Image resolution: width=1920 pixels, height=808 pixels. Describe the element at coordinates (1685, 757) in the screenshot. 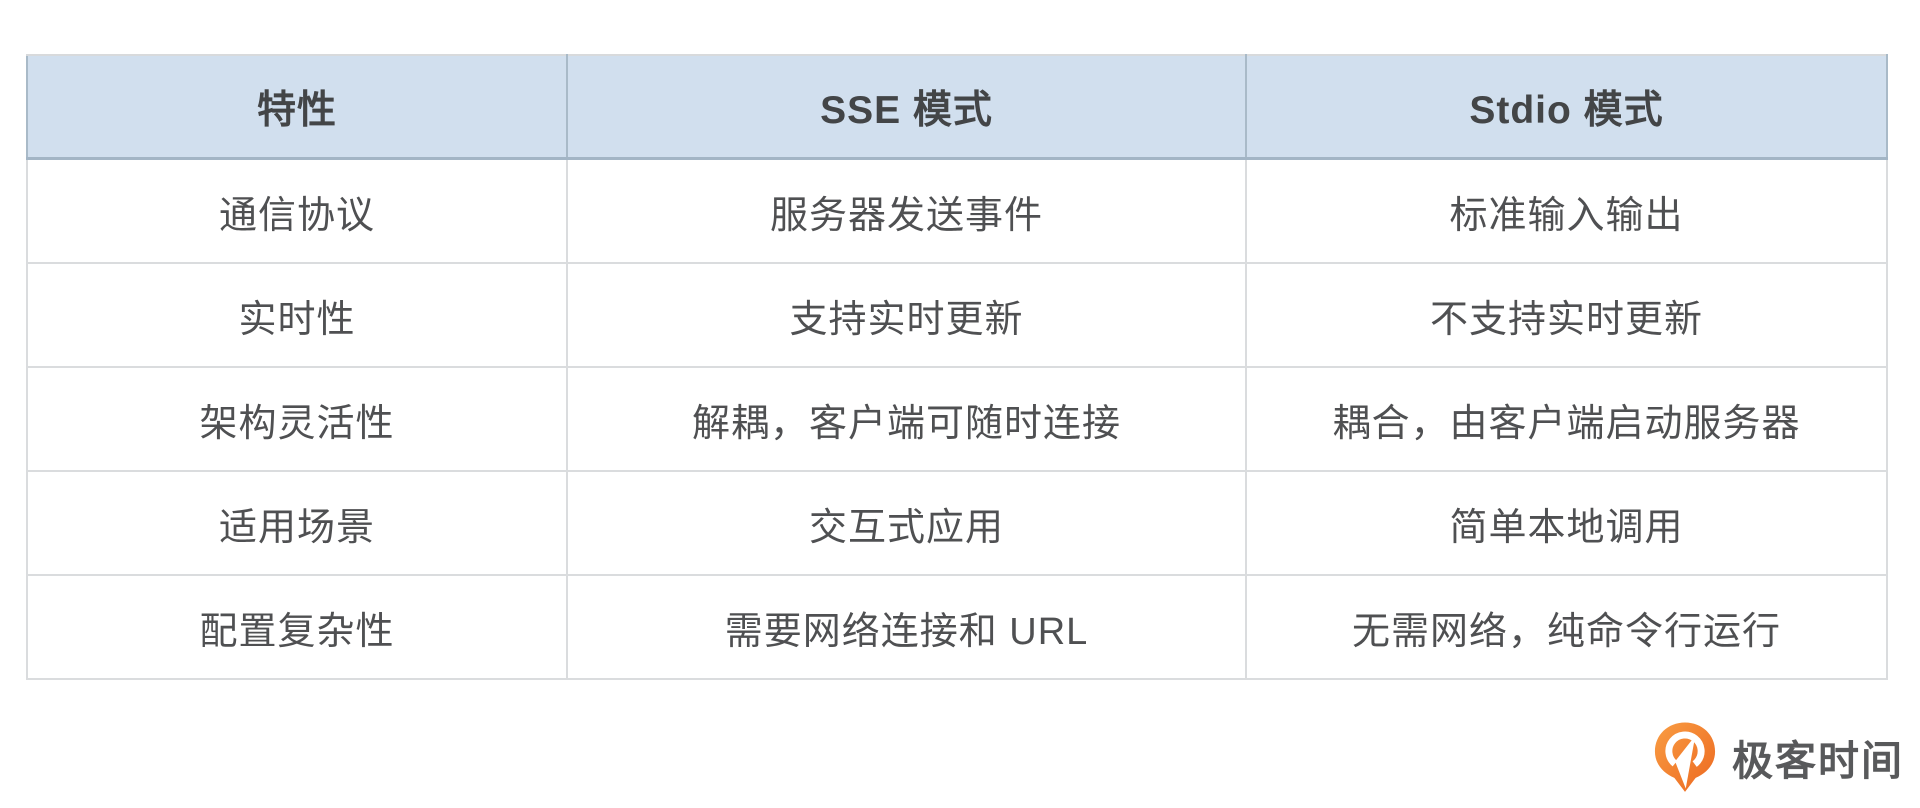

I see `geektime-pin-icon` at that location.